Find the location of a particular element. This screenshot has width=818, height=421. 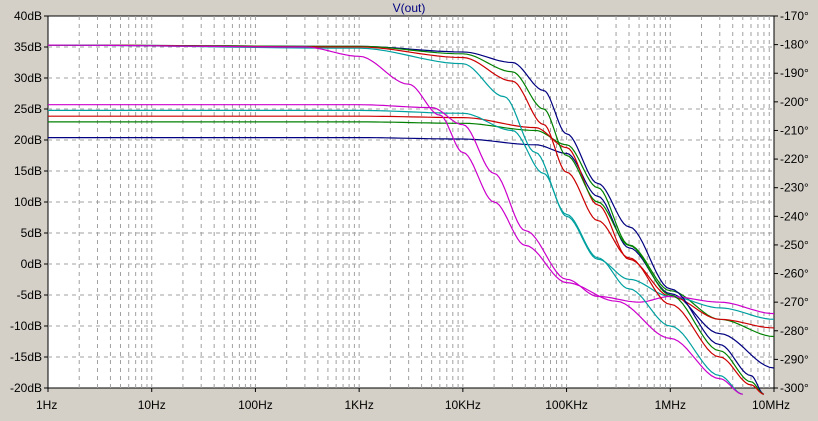

x-tick-label: 1KHz is located at coordinates (358, 405).